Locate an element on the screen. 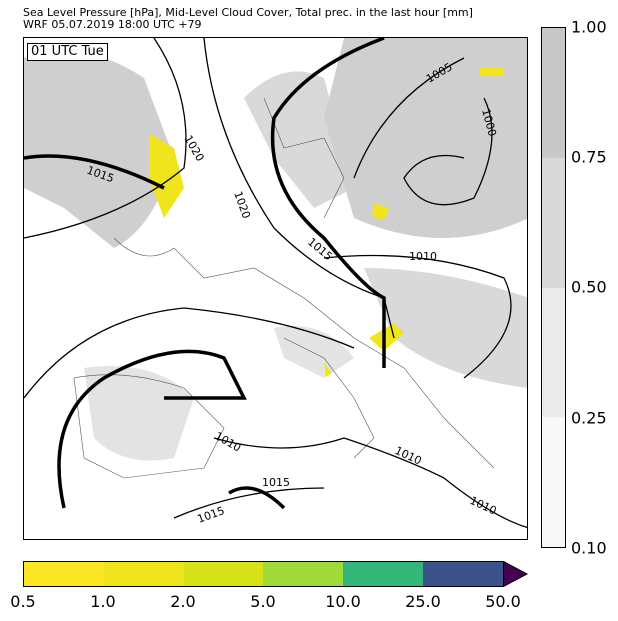  time-label: 01 UTC Tue is located at coordinates (67, 52).